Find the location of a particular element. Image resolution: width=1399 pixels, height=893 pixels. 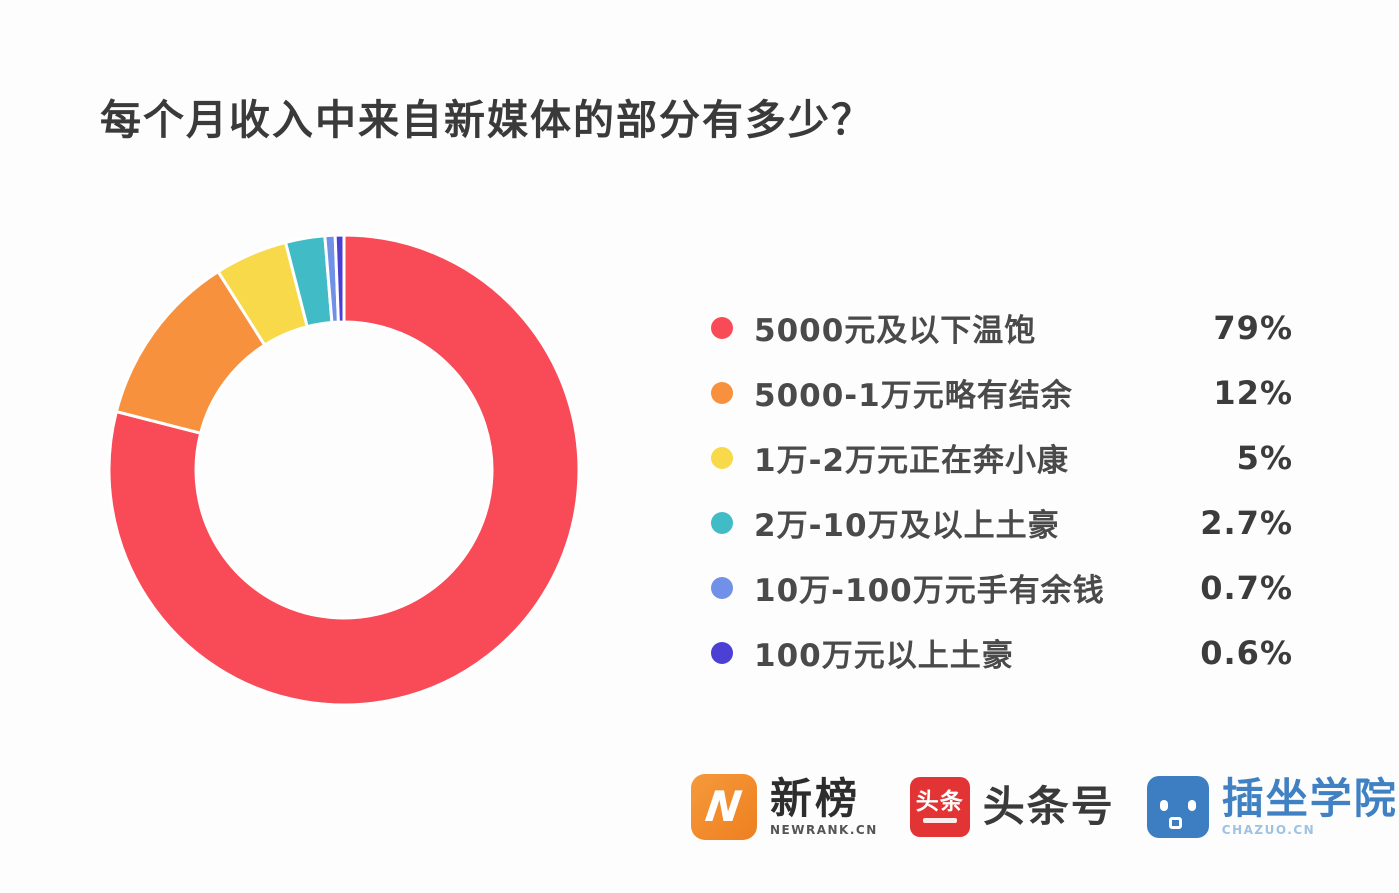

legend-item: 2万-10万及以上土豪 2.7% is located at coordinates (1002, 522).